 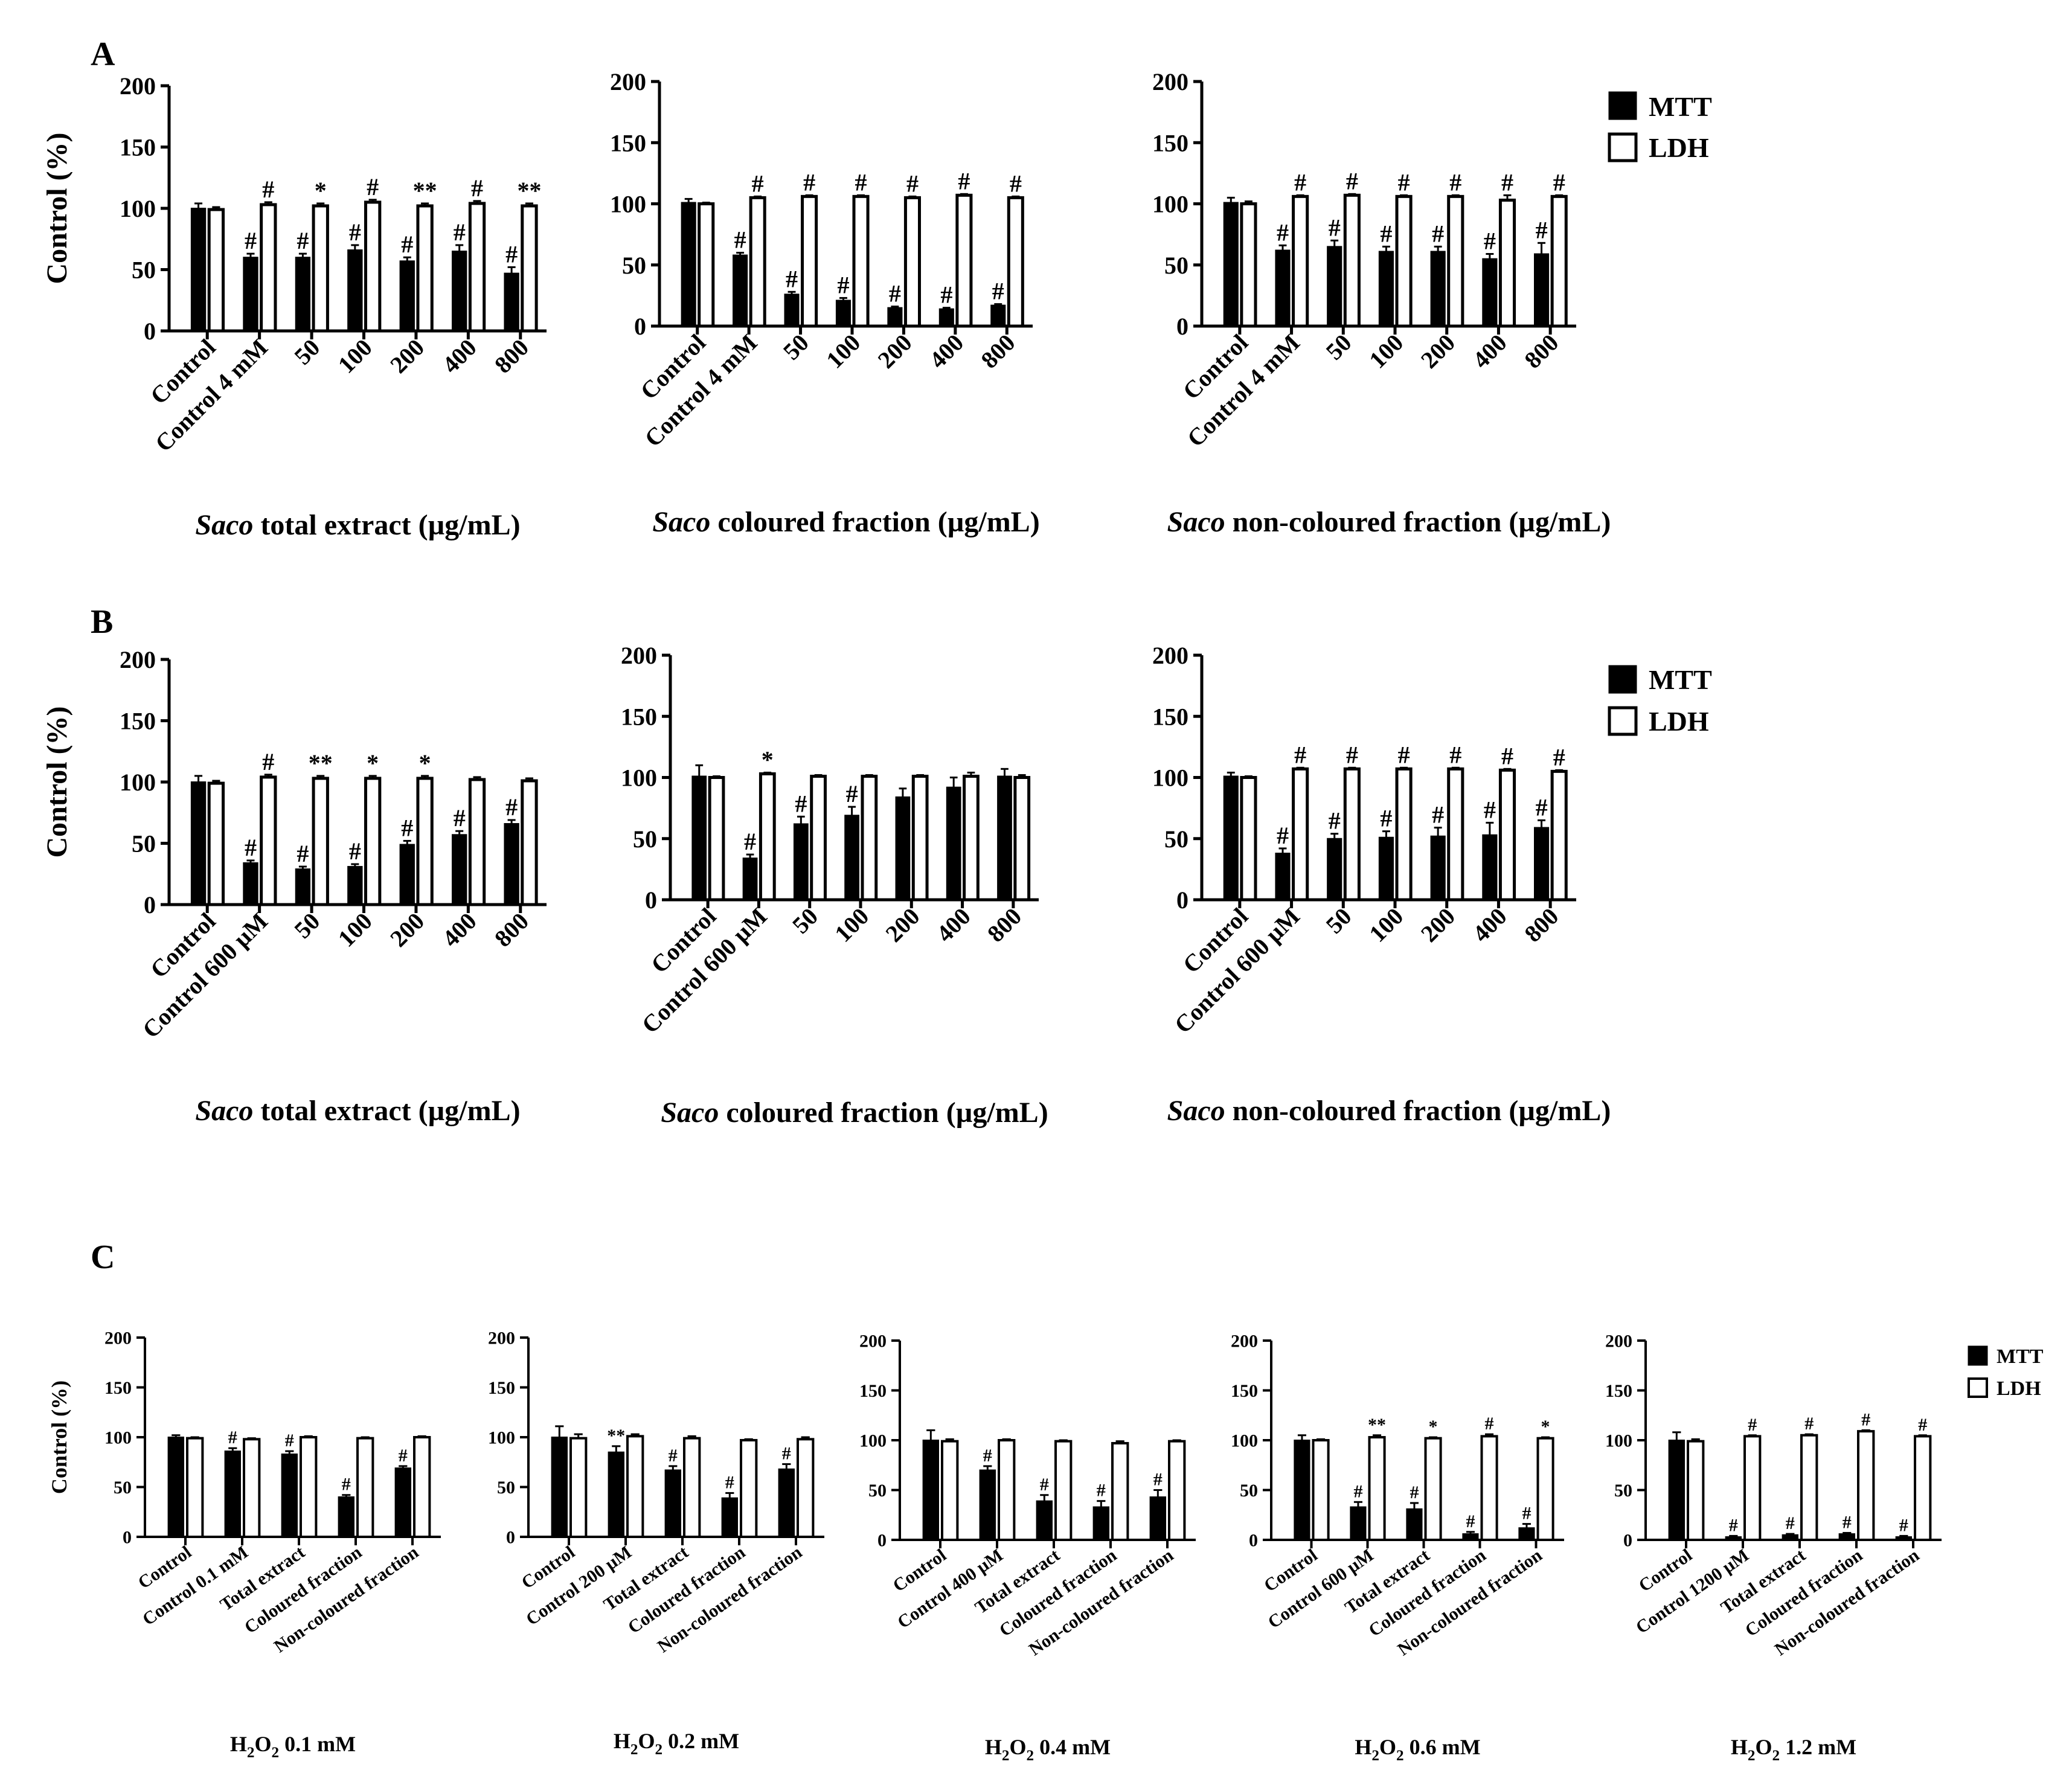 What do you see at coordinates (1679, 147) in the screenshot?
I see `legend-a-ldh-label: LDH` at bounding box center [1679, 147].